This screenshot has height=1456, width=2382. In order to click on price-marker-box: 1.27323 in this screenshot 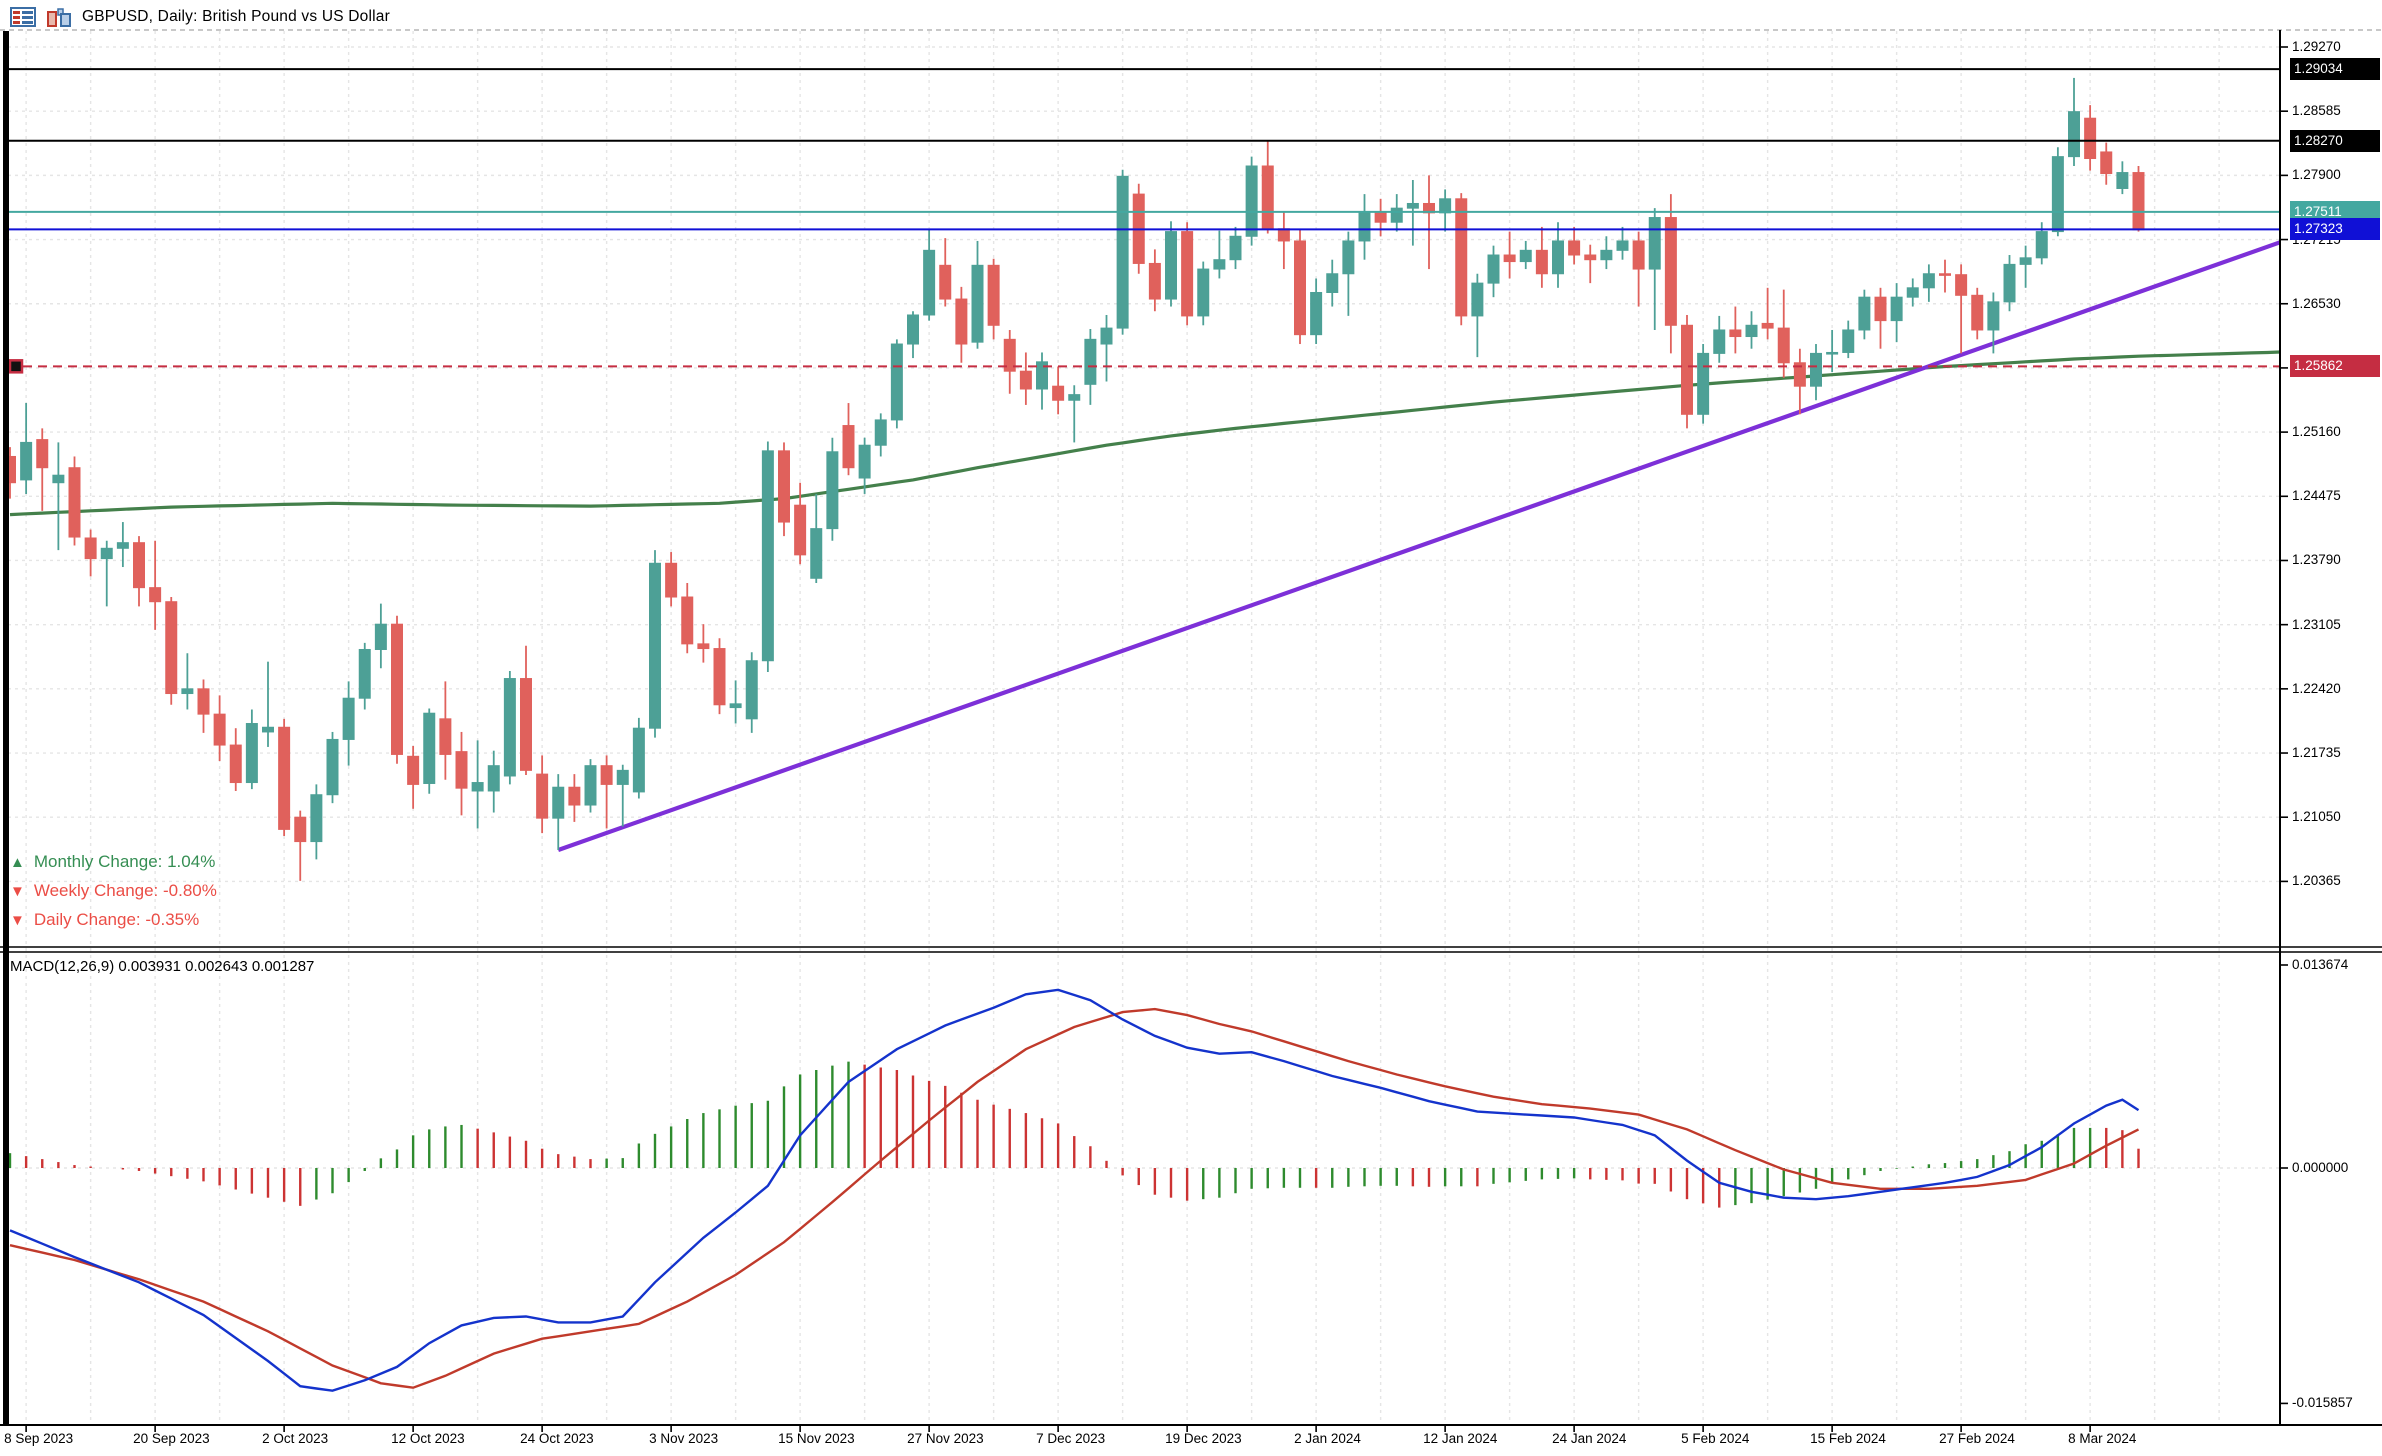, I will do `click(2335, 229)`.